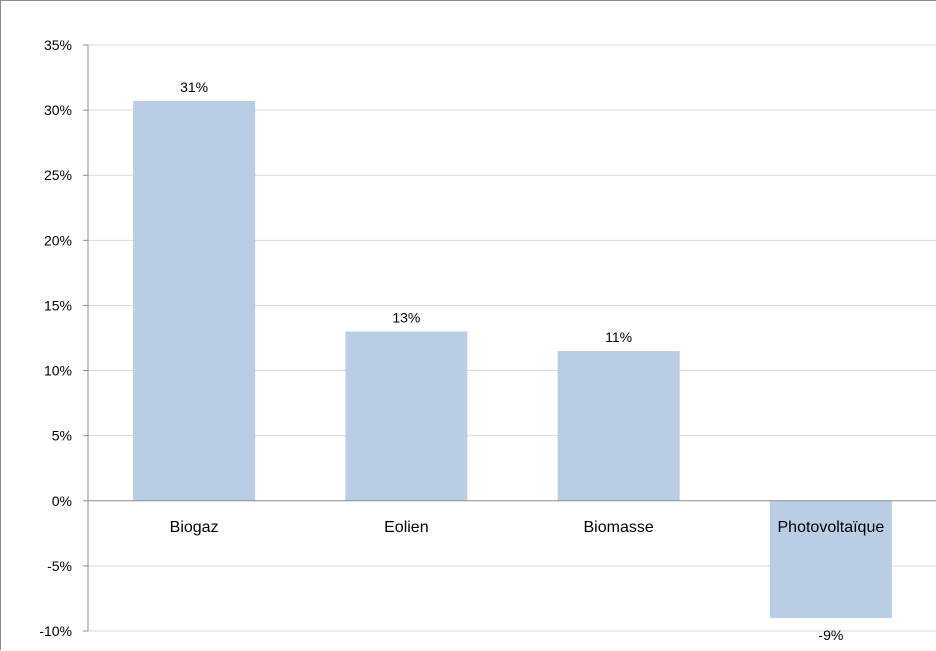  What do you see at coordinates (406, 416) in the screenshot?
I see `bar-eolien` at bounding box center [406, 416].